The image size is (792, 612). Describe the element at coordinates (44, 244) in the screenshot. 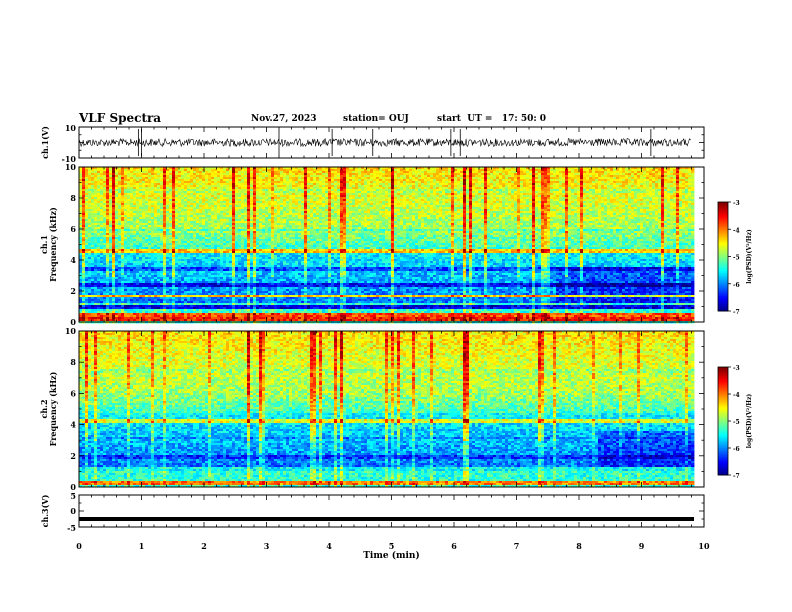

I see `ch1-spectrogram-ylabel-channel: ch.1` at that location.